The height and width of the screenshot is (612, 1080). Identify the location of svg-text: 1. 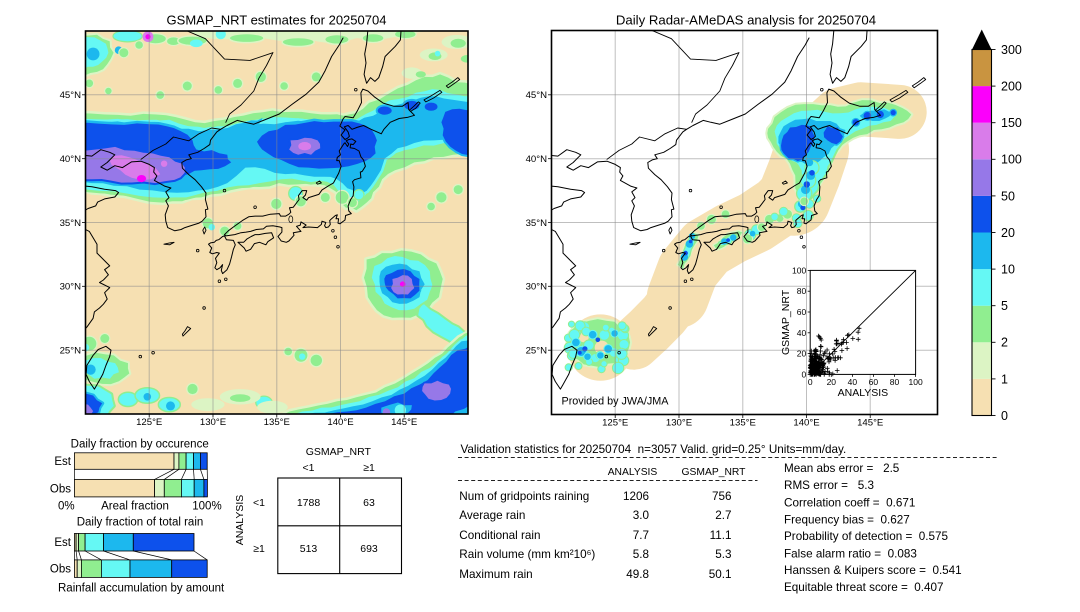
(1004, 379).